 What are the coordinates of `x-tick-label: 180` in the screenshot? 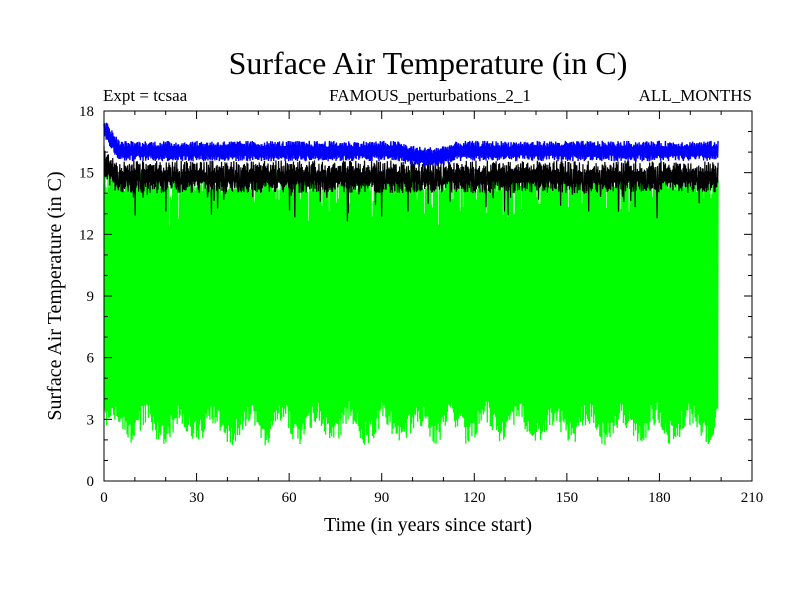 It's located at (659, 498).